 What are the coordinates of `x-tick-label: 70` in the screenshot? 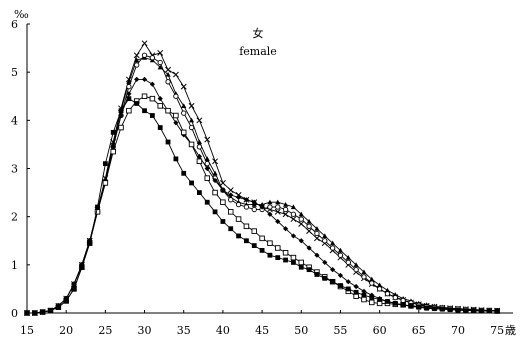 It's located at (458, 330).